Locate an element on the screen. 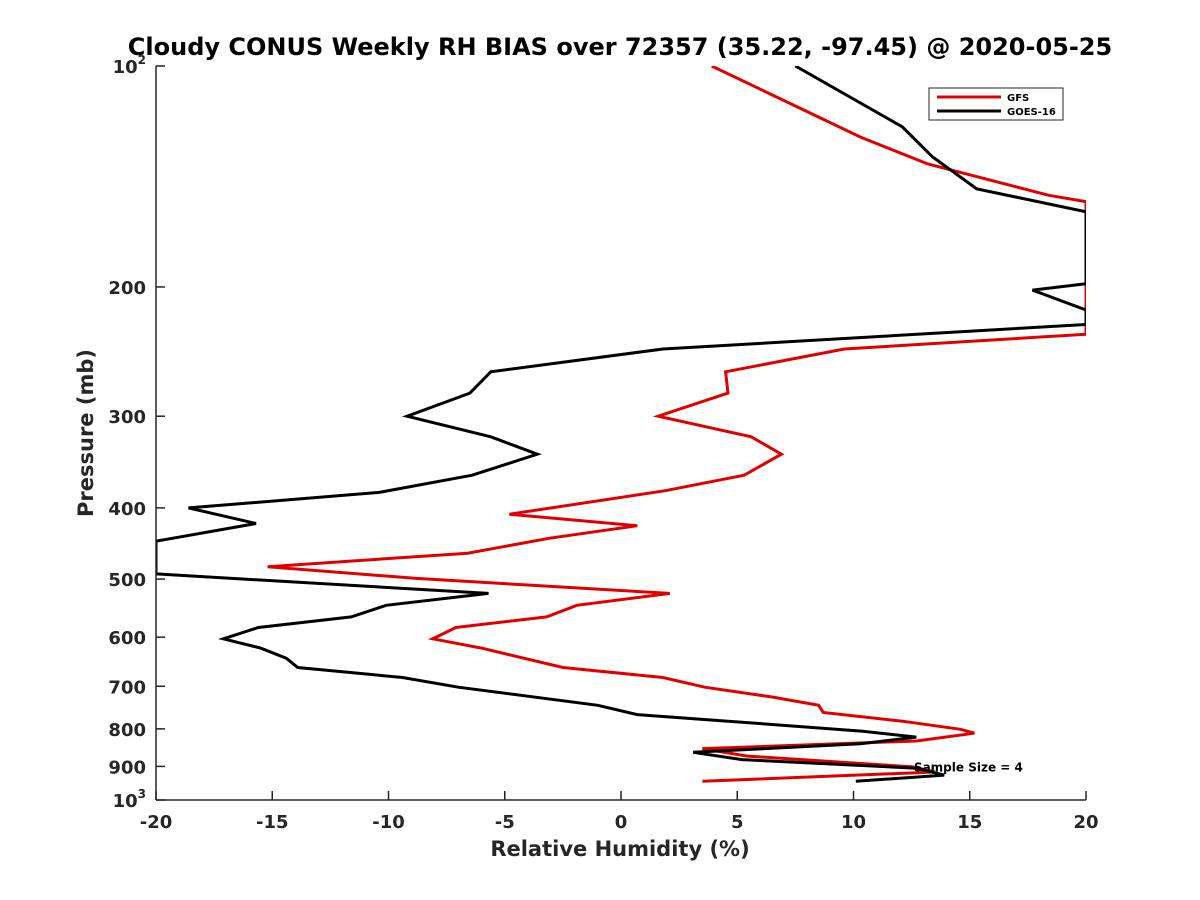 Image resolution: width=1200 pixels, height=900 pixels. x-tick-label: 5 is located at coordinates (737, 822).